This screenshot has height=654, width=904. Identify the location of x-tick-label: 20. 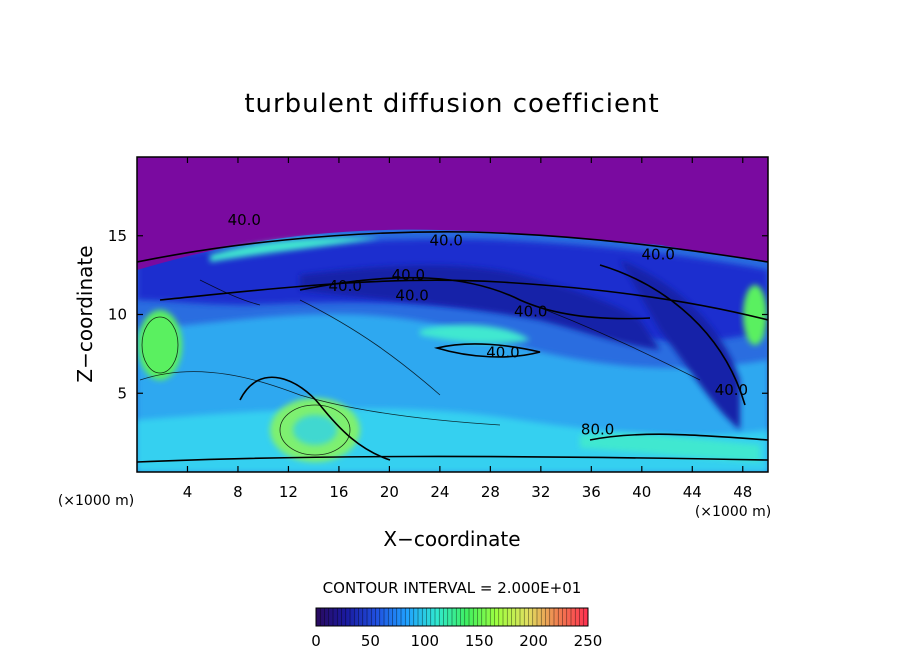
(389, 492).